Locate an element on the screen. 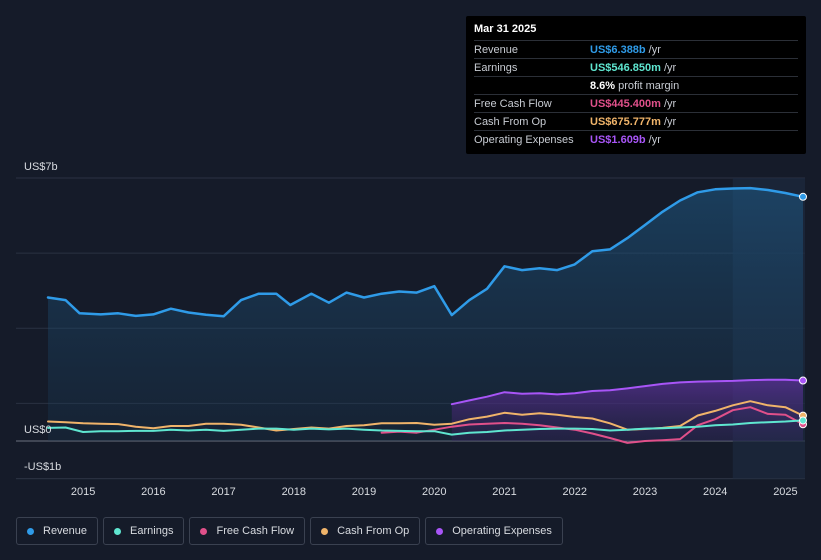 The height and width of the screenshot is (560, 821). y-label-top: US$7b is located at coordinates (41, 167).